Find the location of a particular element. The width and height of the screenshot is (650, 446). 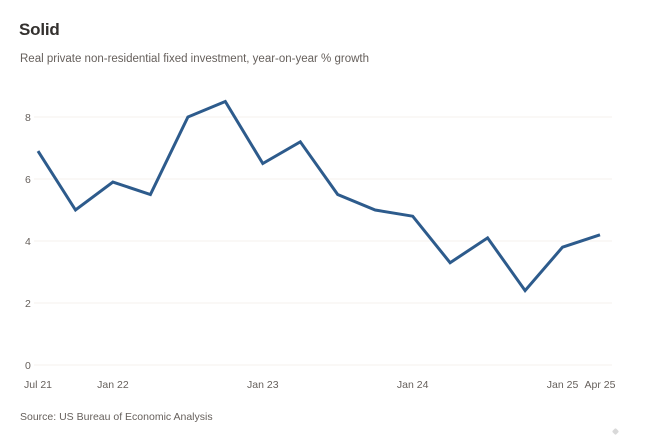

x-tick-label: Jan 22 is located at coordinates (113, 385).